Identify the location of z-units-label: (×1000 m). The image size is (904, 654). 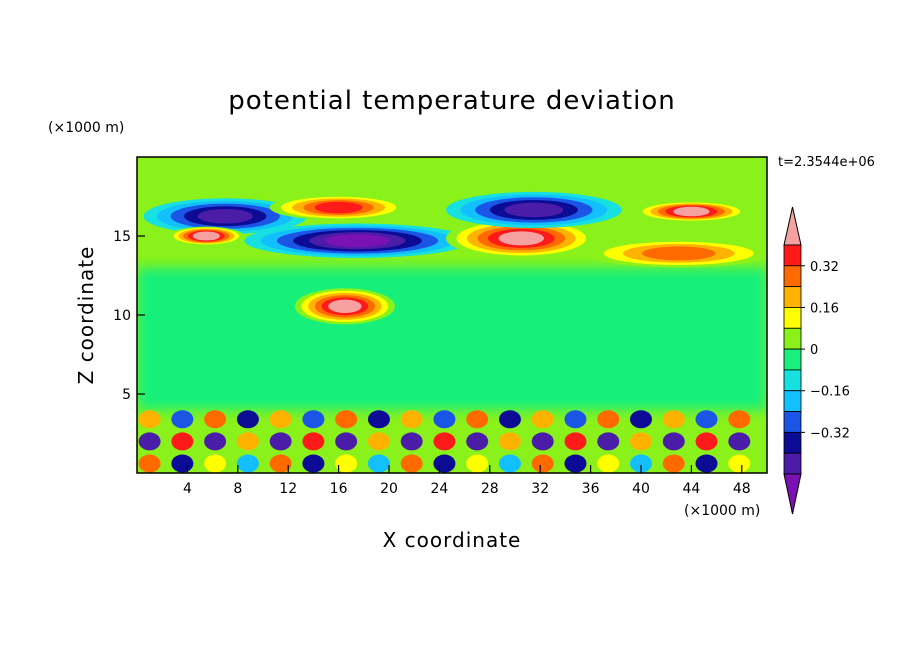
(86, 128).